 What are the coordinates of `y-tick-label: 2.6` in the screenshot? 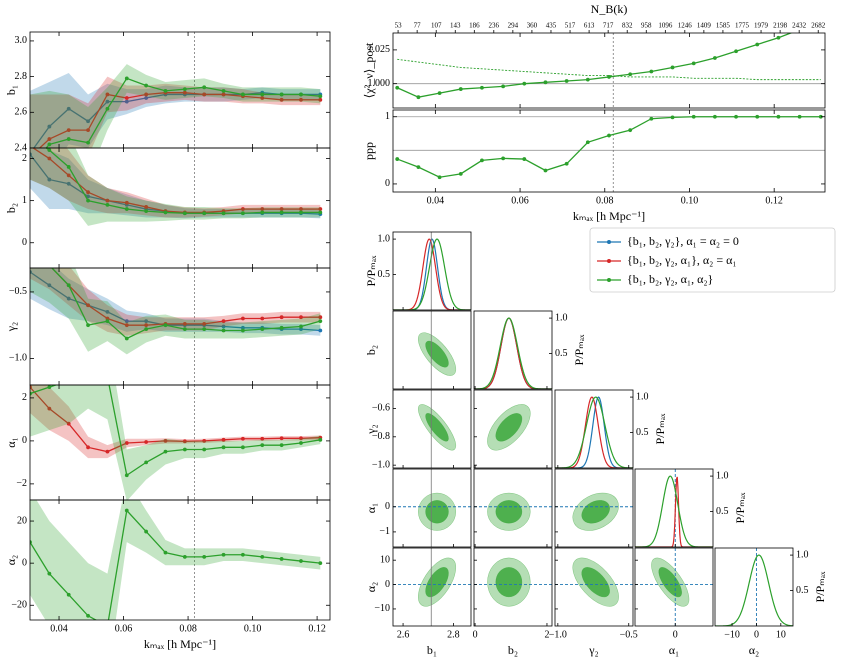 It's located at (21, 112).